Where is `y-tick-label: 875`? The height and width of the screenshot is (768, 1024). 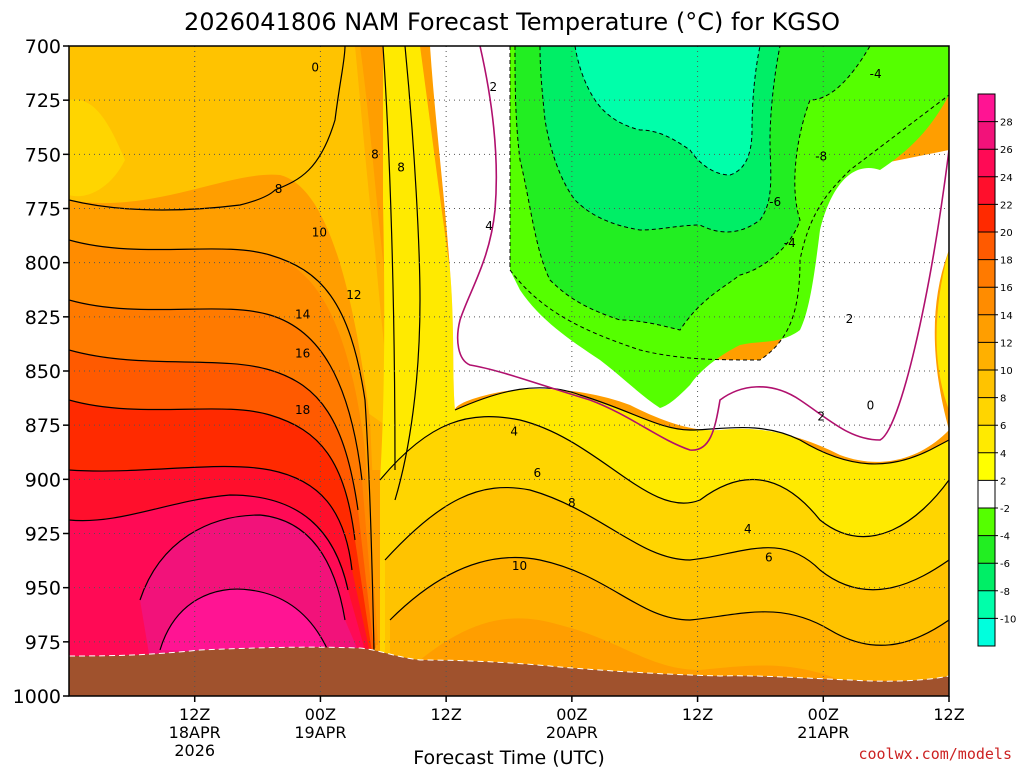 y-tick-label: 875 is located at coordinates (43, 426).